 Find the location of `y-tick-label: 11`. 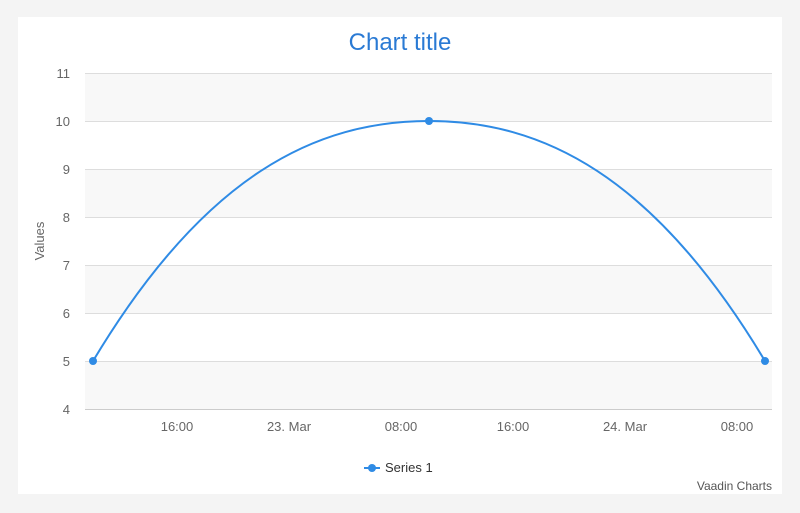

y-tick-label: 11 is located at coordinates (64, 73).